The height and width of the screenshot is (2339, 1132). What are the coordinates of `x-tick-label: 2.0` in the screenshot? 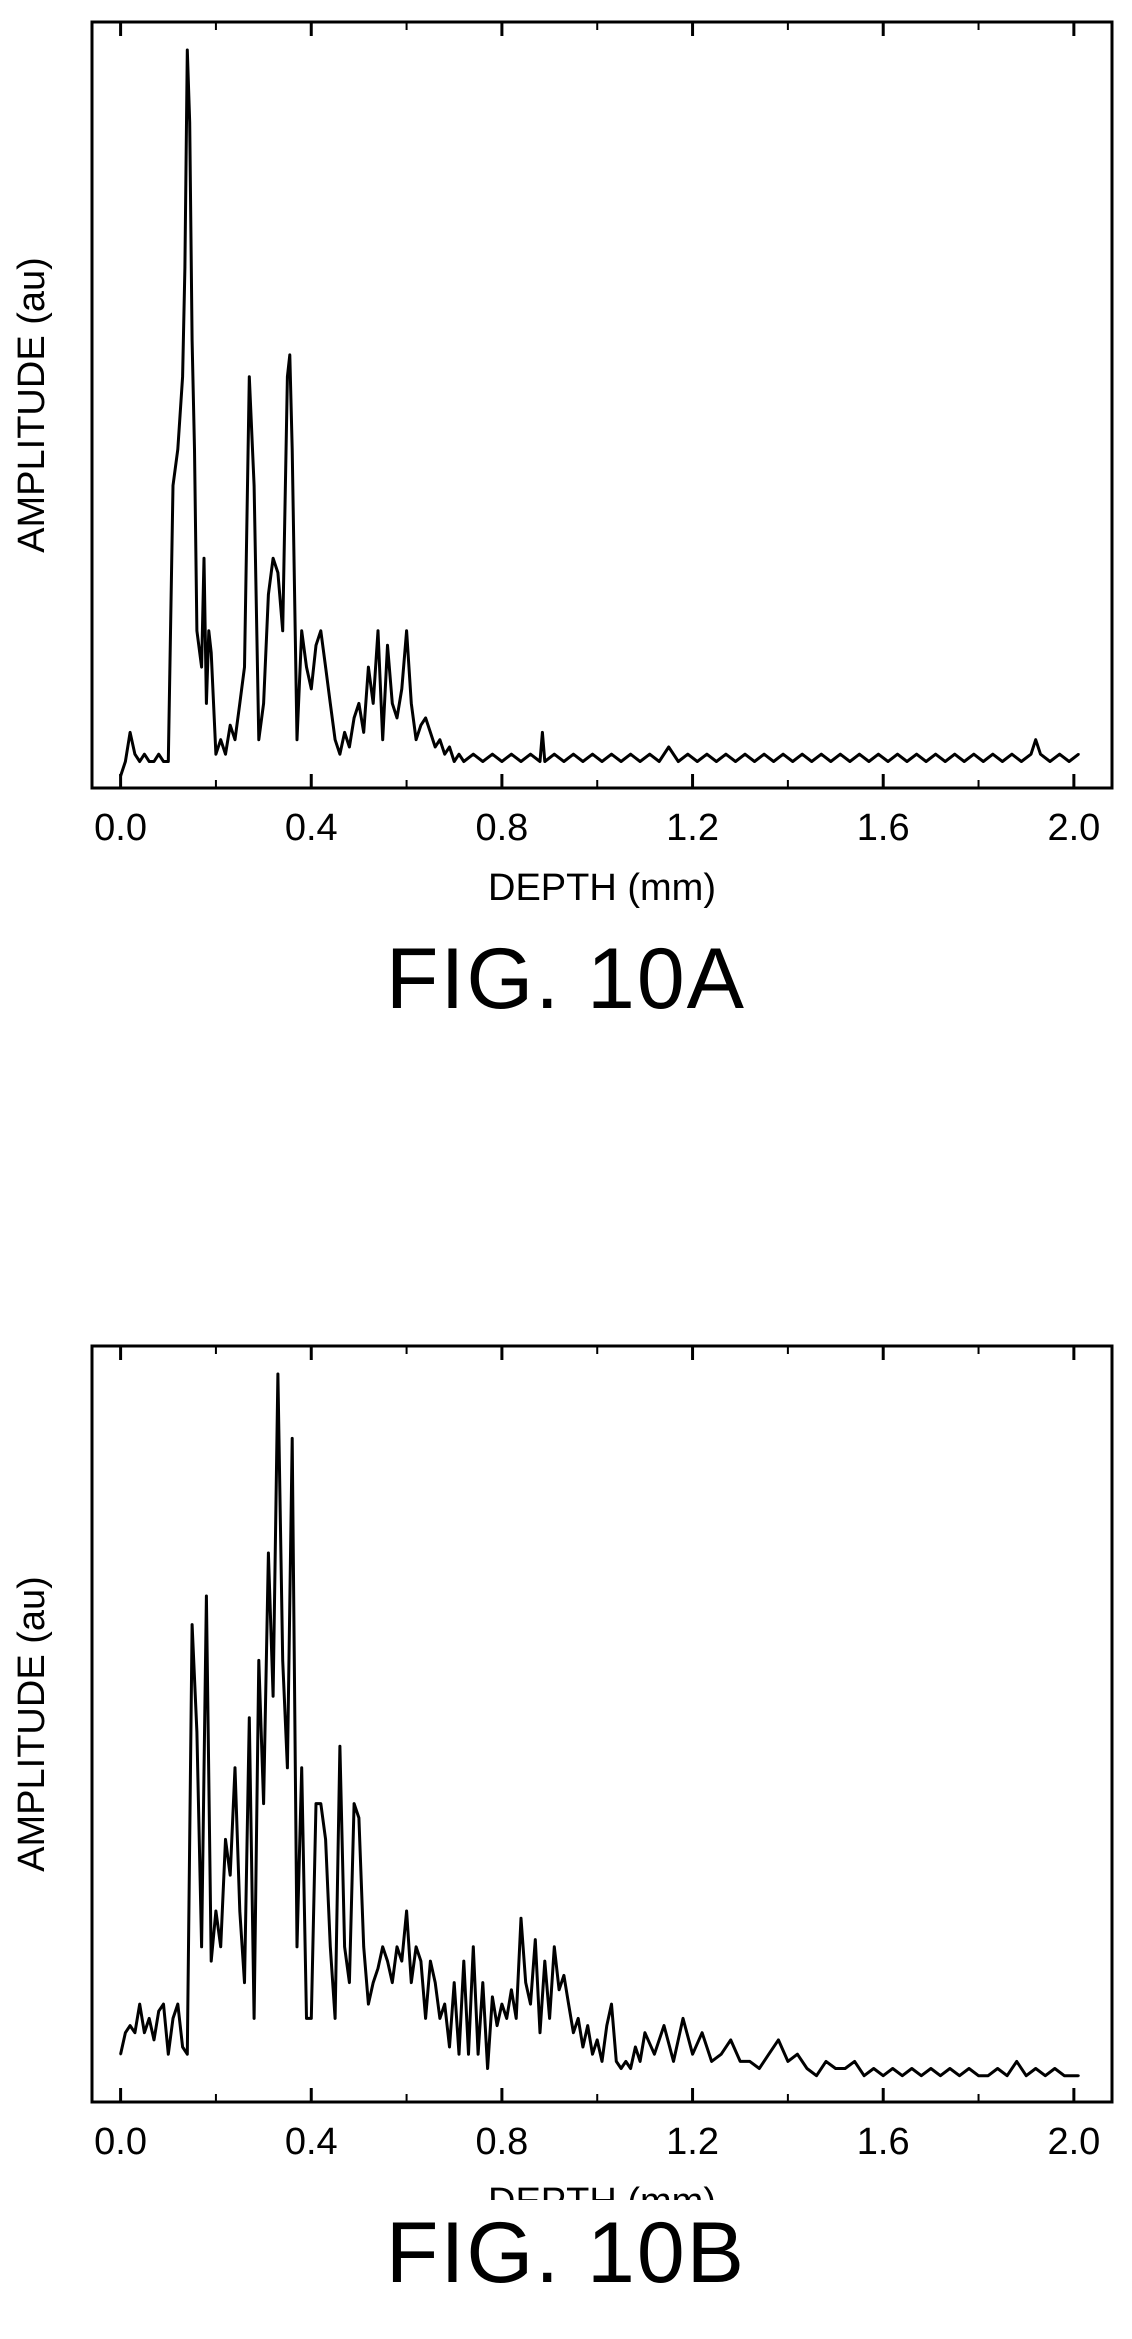 It's located at (1073, 828).